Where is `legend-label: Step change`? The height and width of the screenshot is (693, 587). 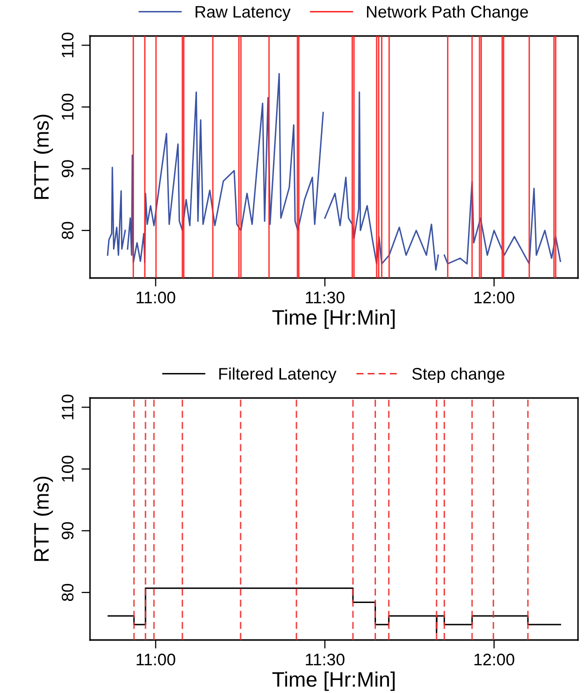 legend-label: Step change is located at coordinates (458, 375).